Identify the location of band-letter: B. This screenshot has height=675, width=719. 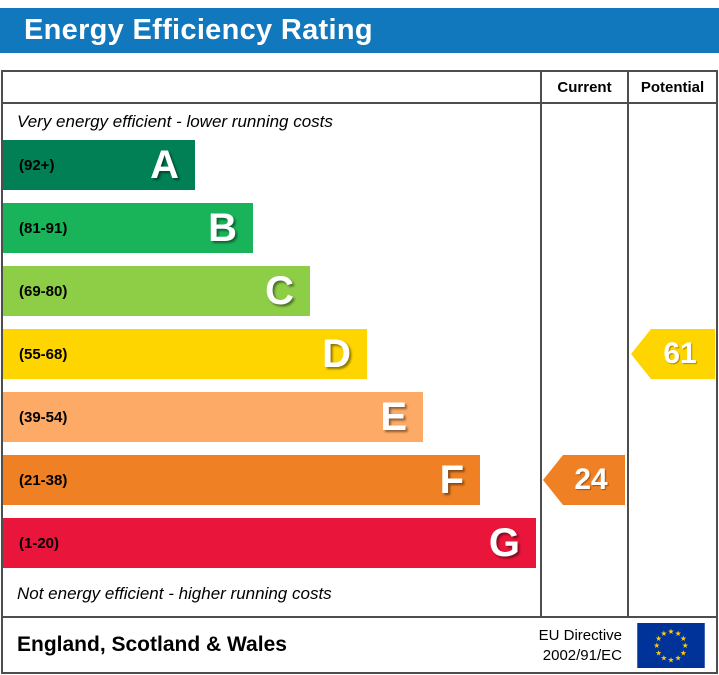
(222, 228).